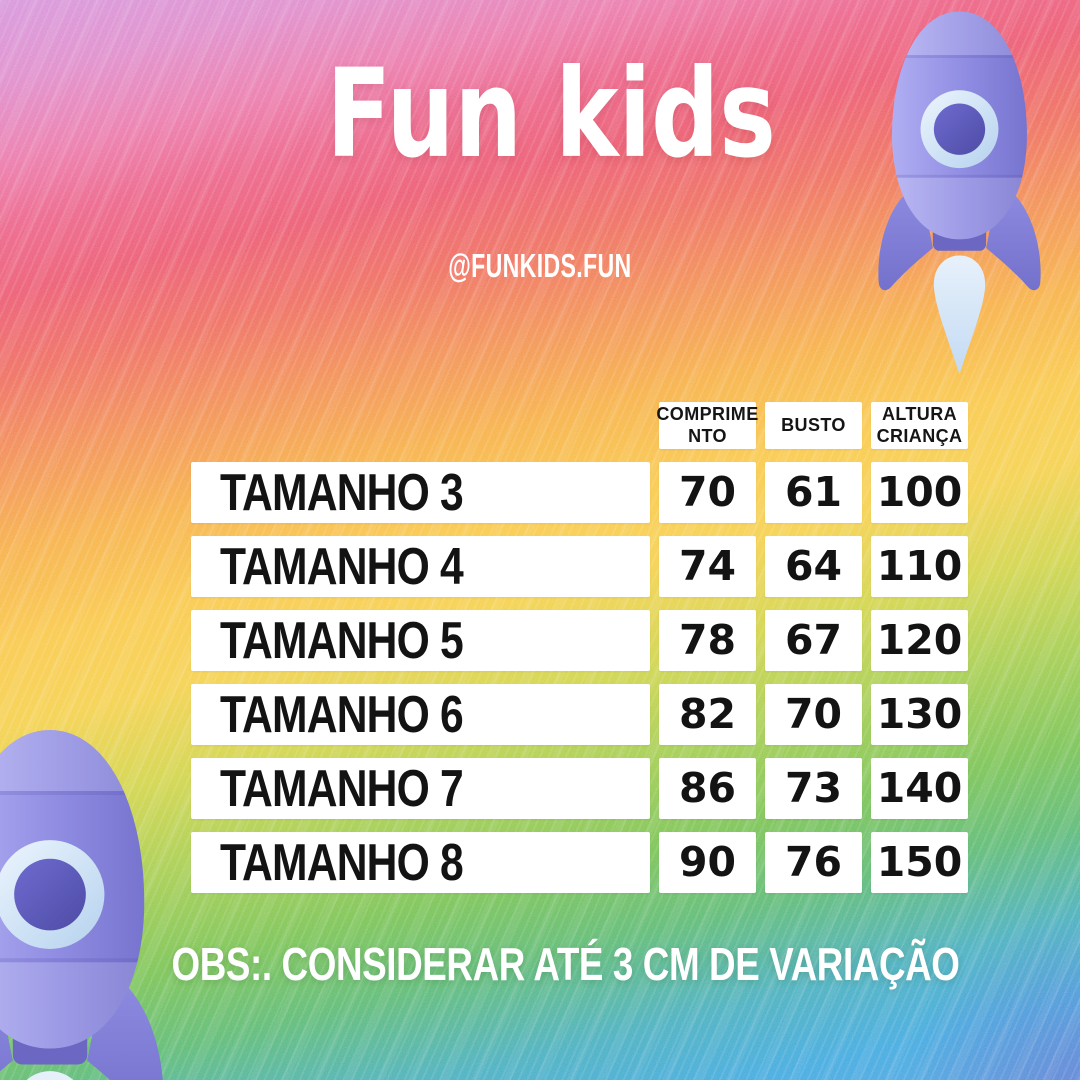 The width and height of the screenshot is (1080, 1080). I want to click on value-comprimento: 82, so click(707, 714).